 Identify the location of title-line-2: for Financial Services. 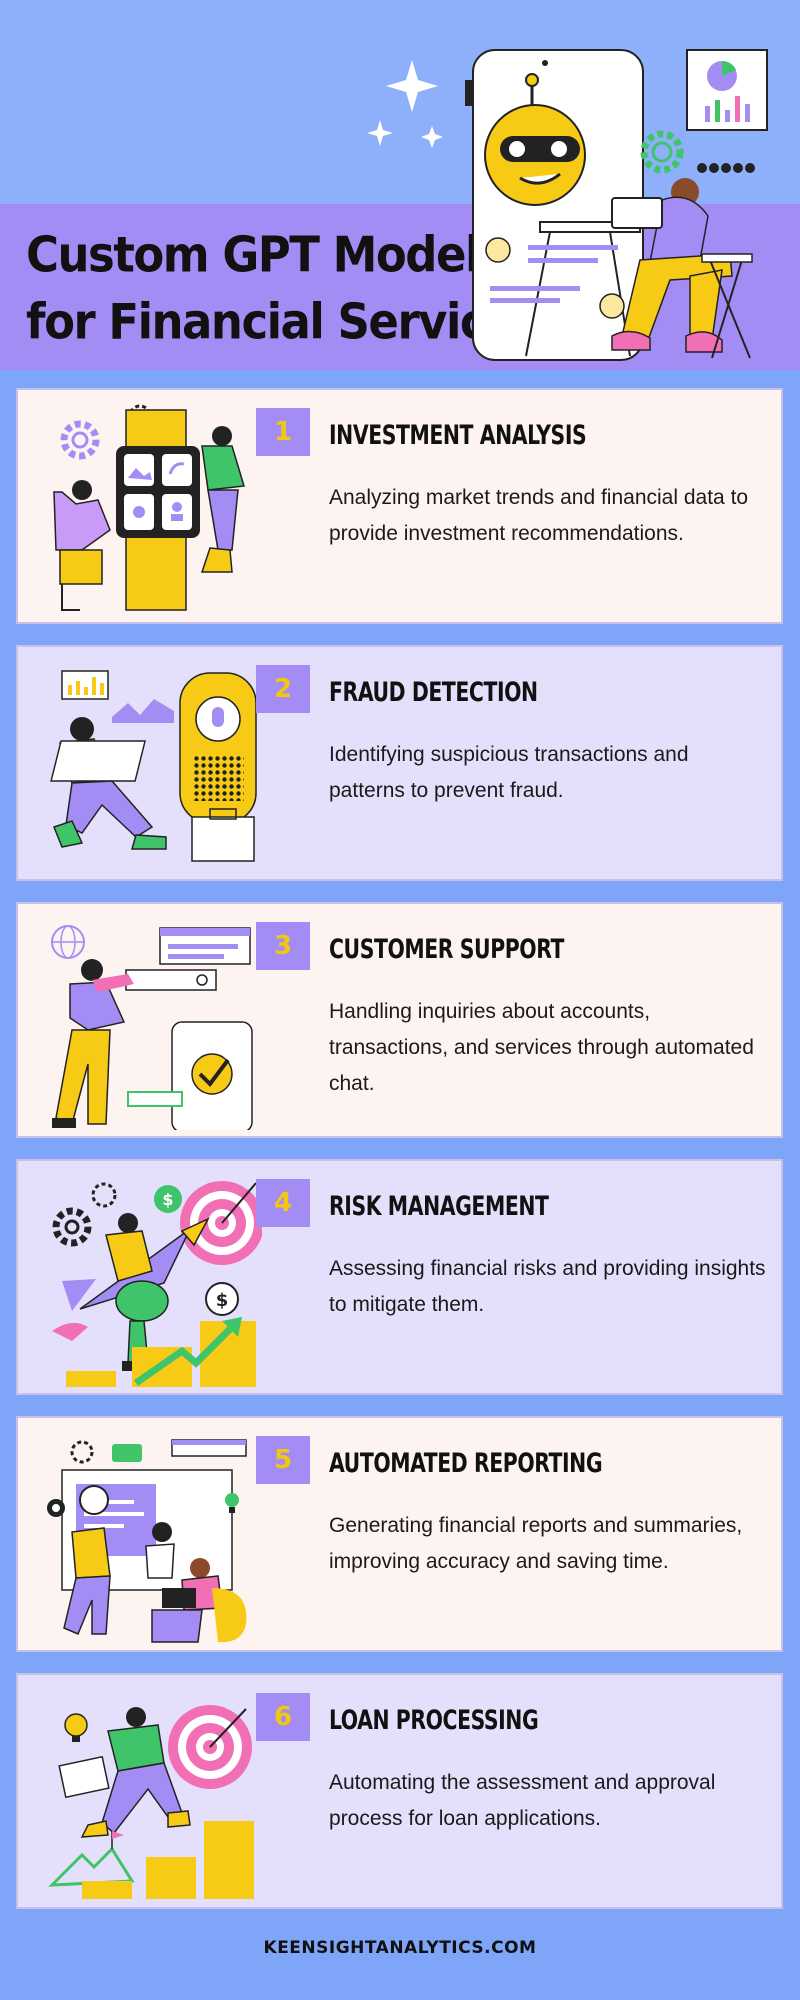
(283, 322).